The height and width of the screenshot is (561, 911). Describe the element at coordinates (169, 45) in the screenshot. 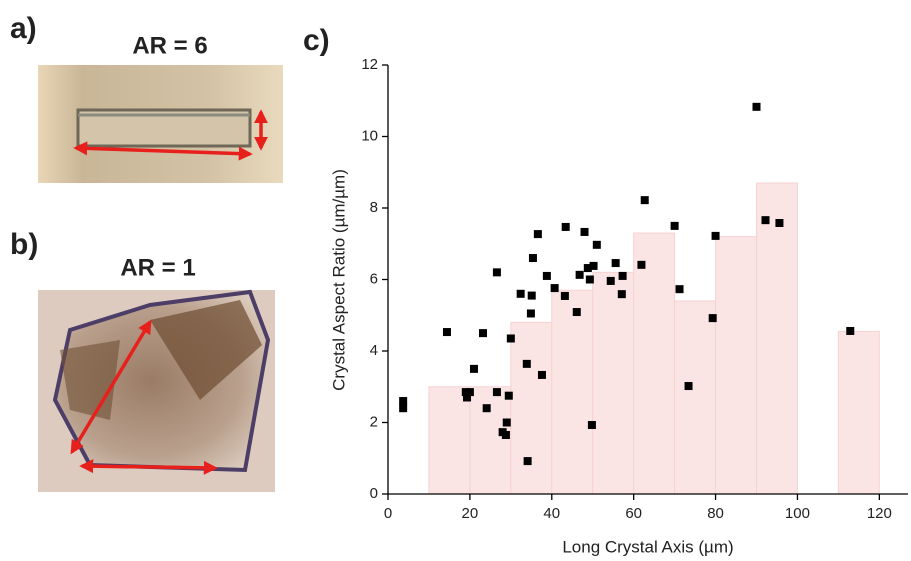

I see `panel-title: AR = 6` at that location.